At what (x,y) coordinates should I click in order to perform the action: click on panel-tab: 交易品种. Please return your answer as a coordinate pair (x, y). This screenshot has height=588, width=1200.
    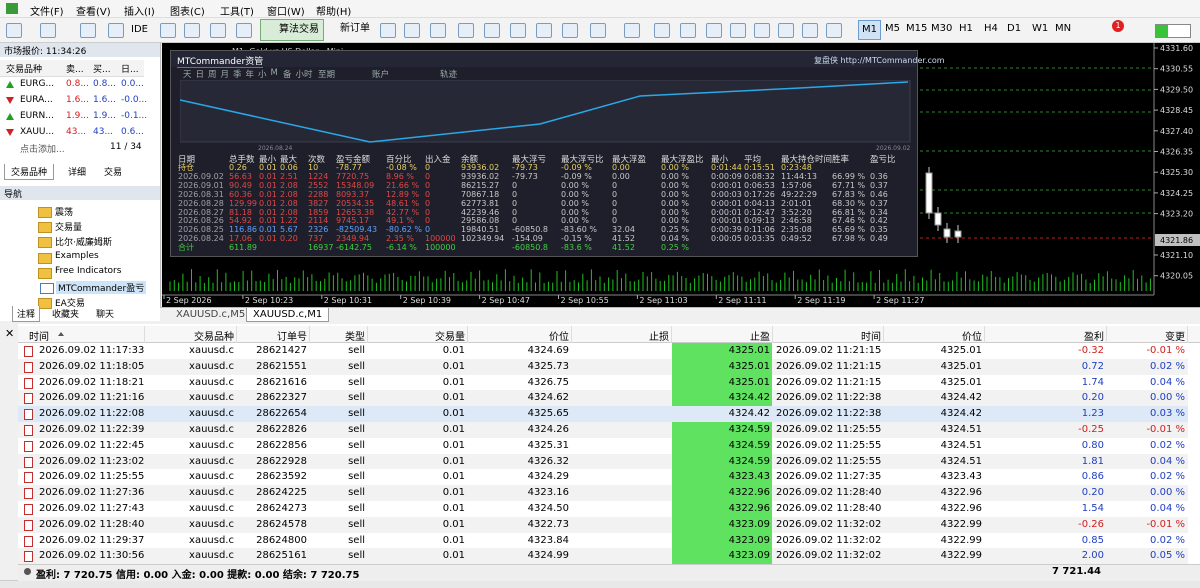
    Looking at the image, I should click on (29, 172).